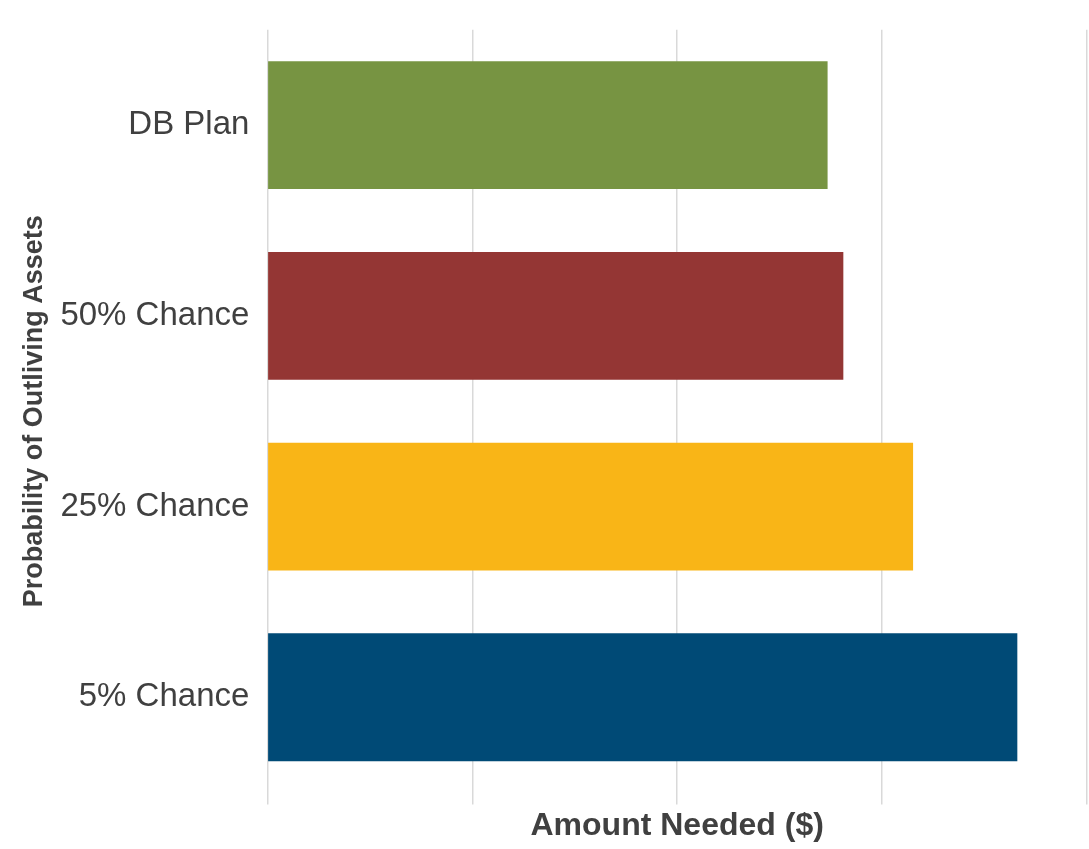 The height and width of the screenshot is (849, 1089). Describe the element at coordinates (155, 313) in the screenshot. I see `y-tick-label: 50% Chance` at that location.